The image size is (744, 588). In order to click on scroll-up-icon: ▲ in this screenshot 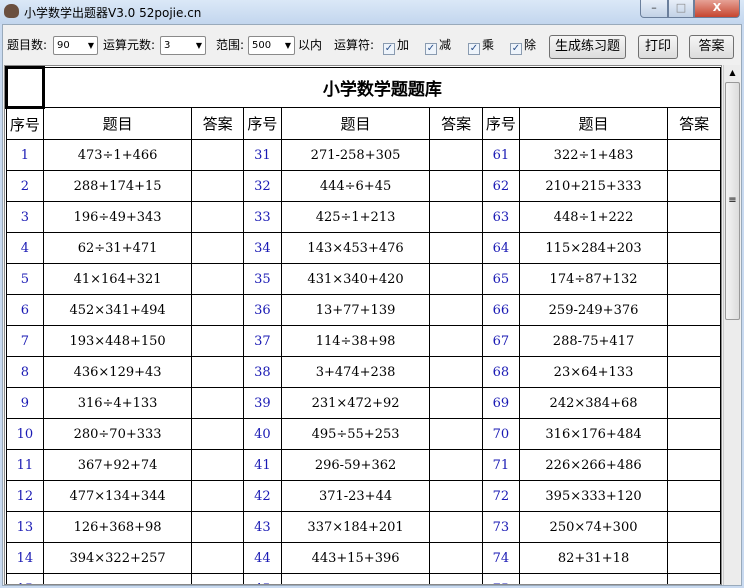, I will do `click(732, 72)`.